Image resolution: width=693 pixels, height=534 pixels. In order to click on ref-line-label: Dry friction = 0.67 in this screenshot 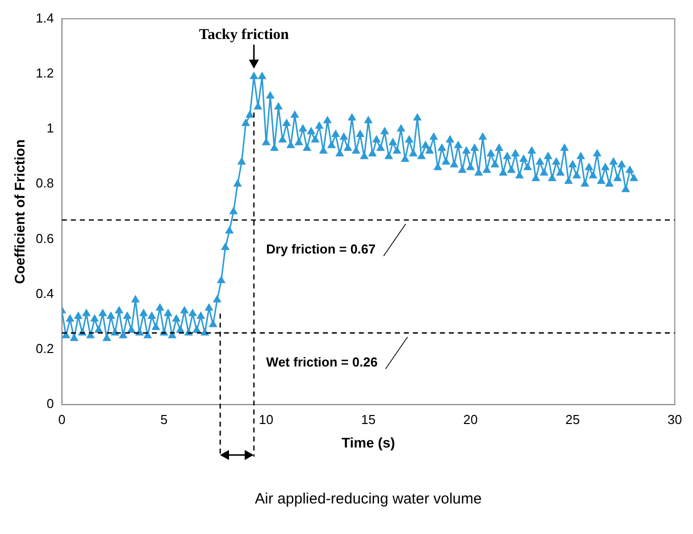, I will do `click(321, 249)`.